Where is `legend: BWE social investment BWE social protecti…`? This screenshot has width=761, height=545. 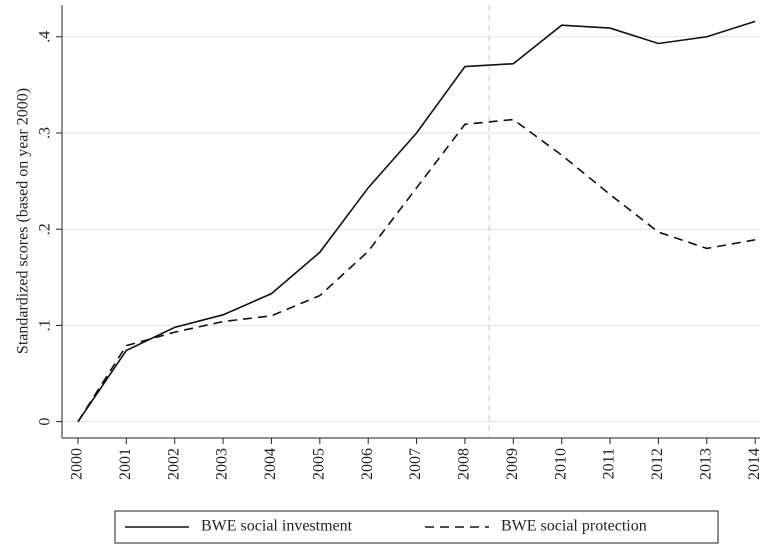
legend: BWE social investment BWE social protecti… is located at coordinates (416, 527).